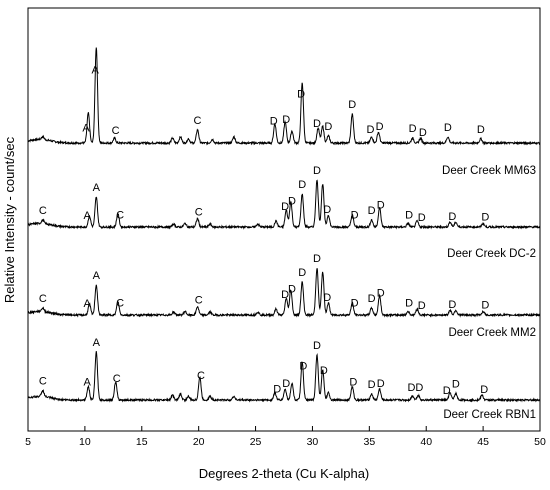 The width and height of the screenshot is (550, 490). Describe the element at coordinates (284, 473) in the screenshot. I see `x-axis-label: Degrees 2-theta (Cu K-alpha)` at that location.